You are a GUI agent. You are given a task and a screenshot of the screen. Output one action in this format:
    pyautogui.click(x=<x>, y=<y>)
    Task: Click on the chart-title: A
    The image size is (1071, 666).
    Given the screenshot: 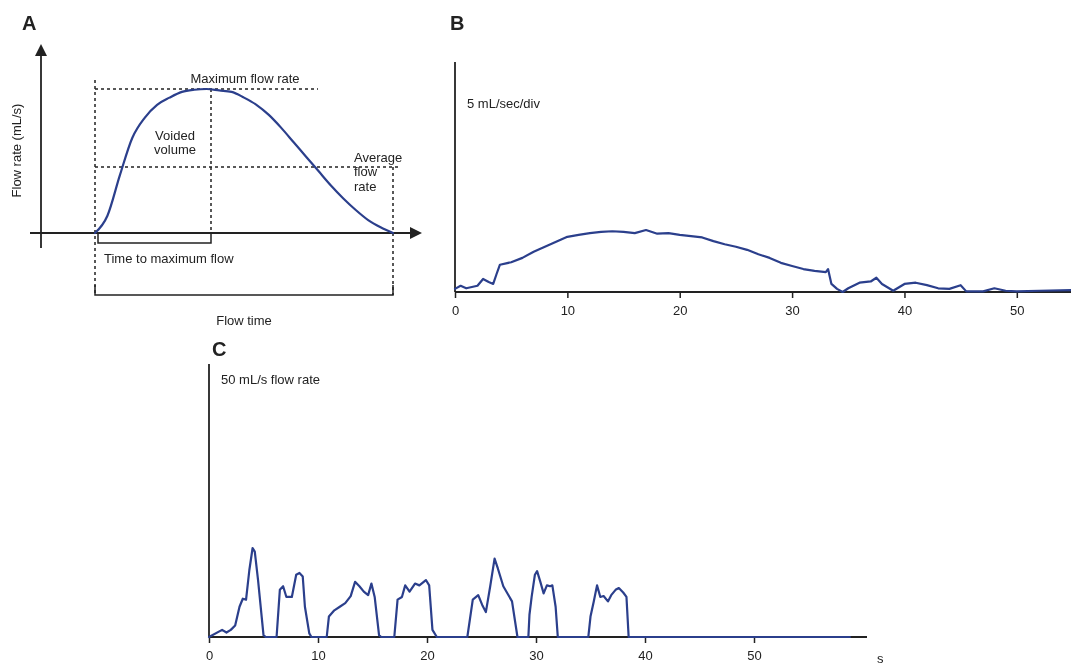 What is the action you would take?
    pyautogui.click(x=29, y=23)
    